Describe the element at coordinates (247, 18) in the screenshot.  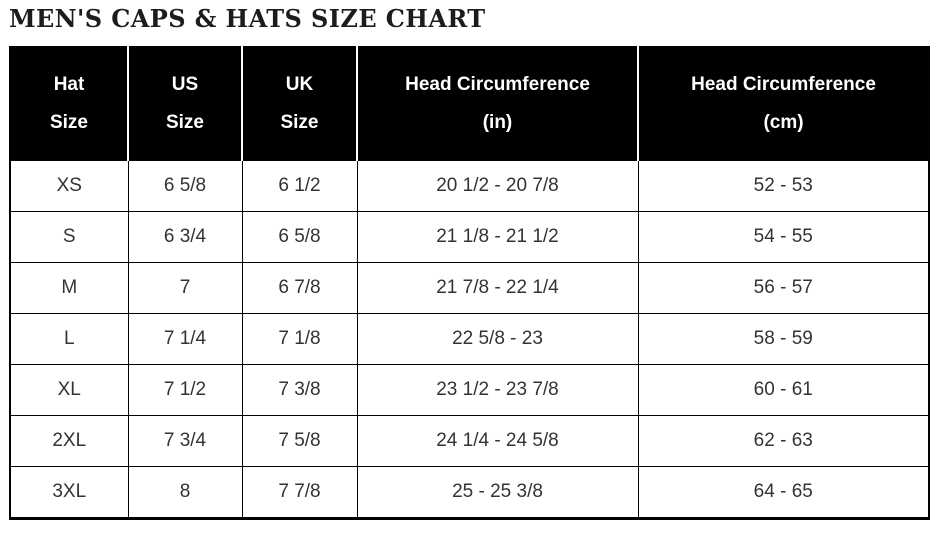
I see `page-title: MEN'S CAPS & HATS SIZE CHART` at that location.